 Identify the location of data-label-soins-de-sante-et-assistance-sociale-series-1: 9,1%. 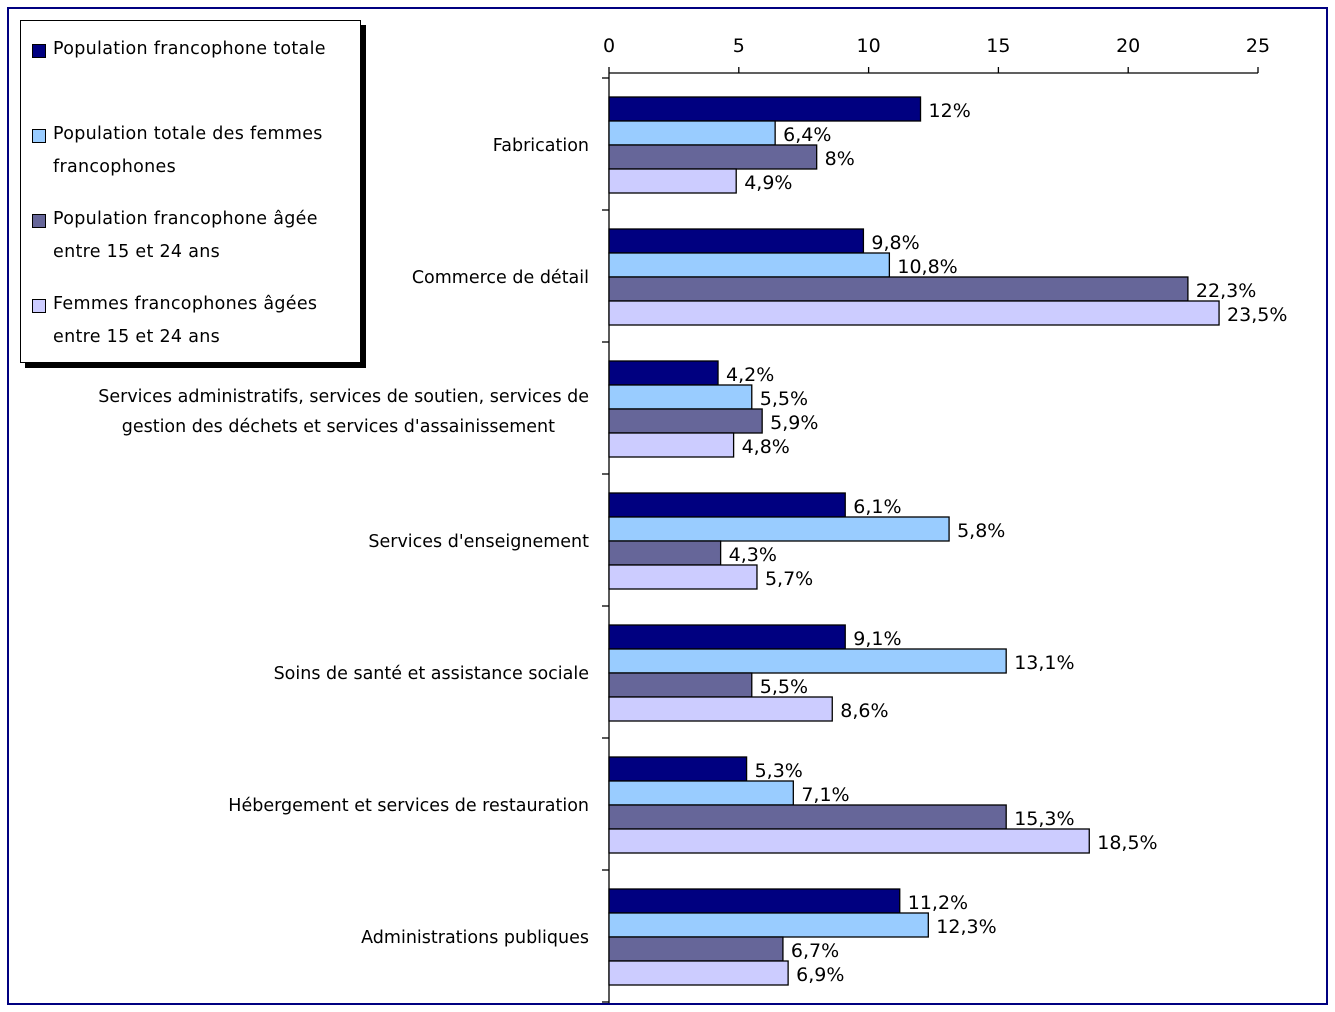
(877, 639).